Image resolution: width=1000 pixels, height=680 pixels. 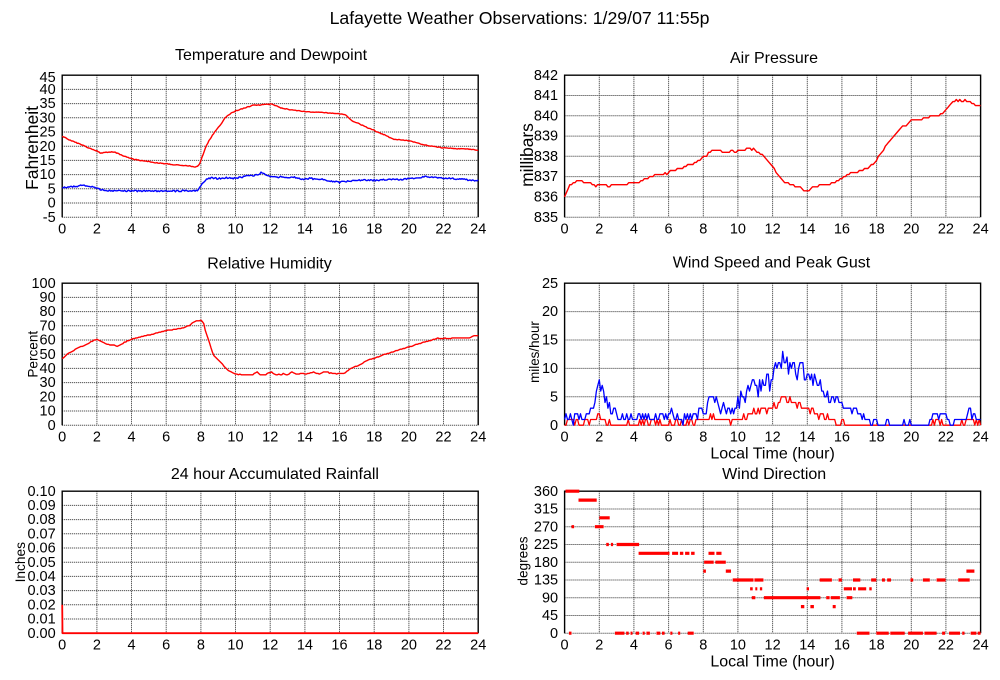 I want to click on svg-text: 0.09, so click(x=41, y=506).